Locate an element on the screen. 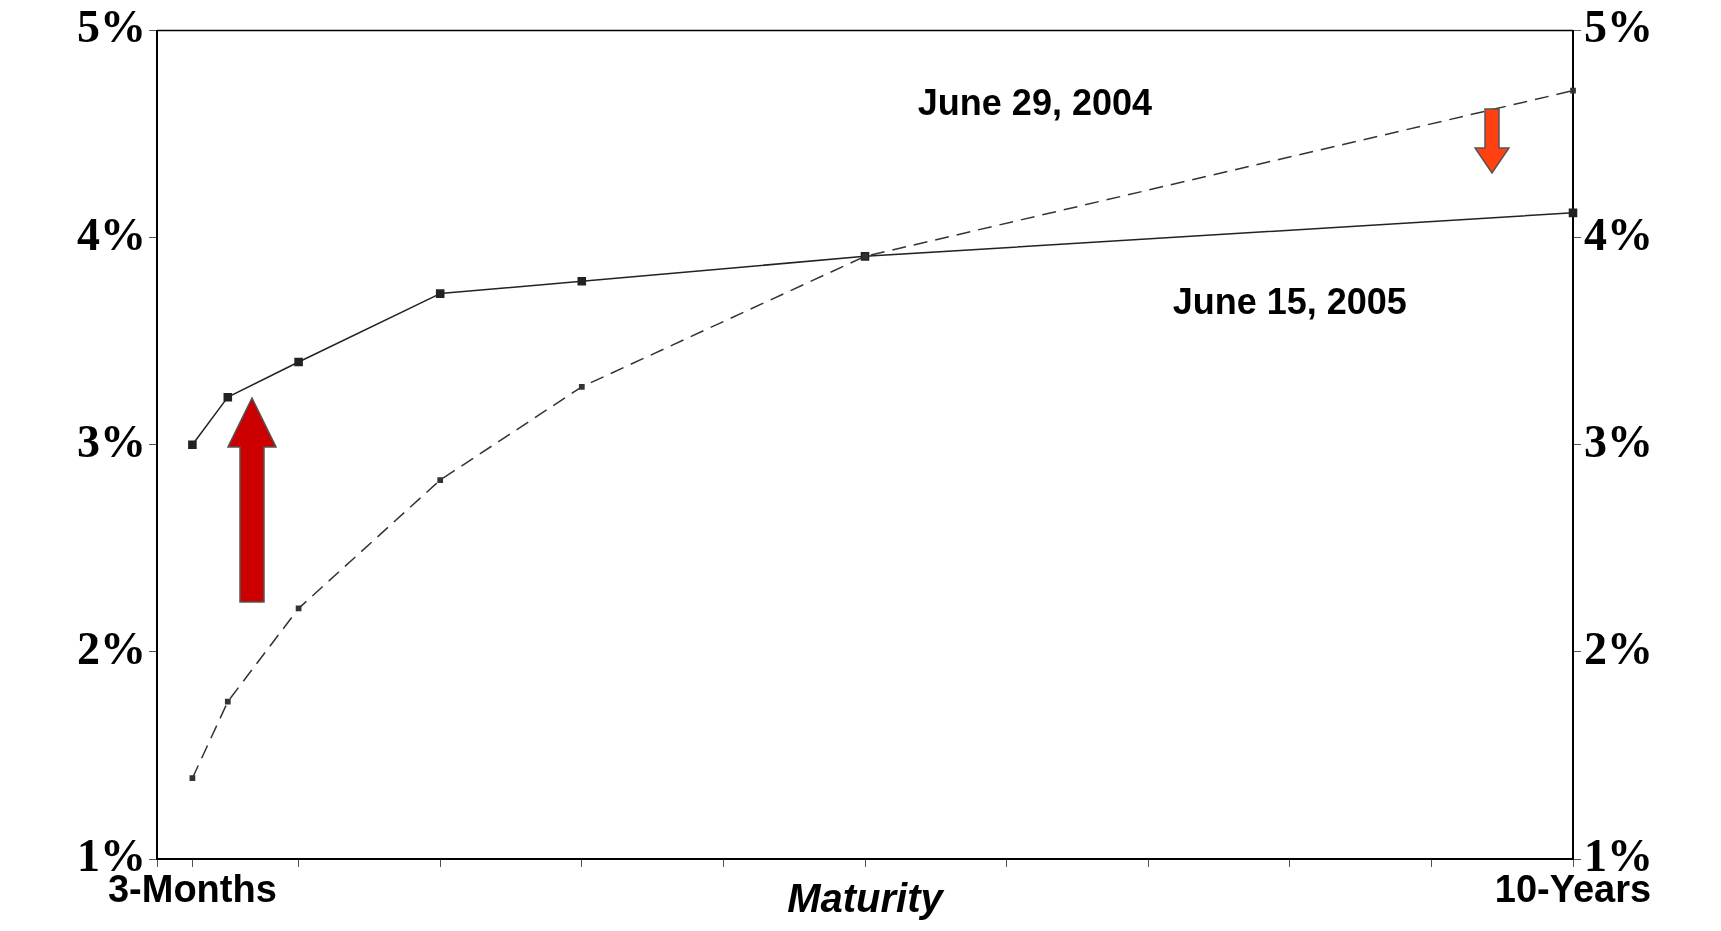 The image size is (1721, 931). y-tick-label: 3% is located at coordinates (111, 441).